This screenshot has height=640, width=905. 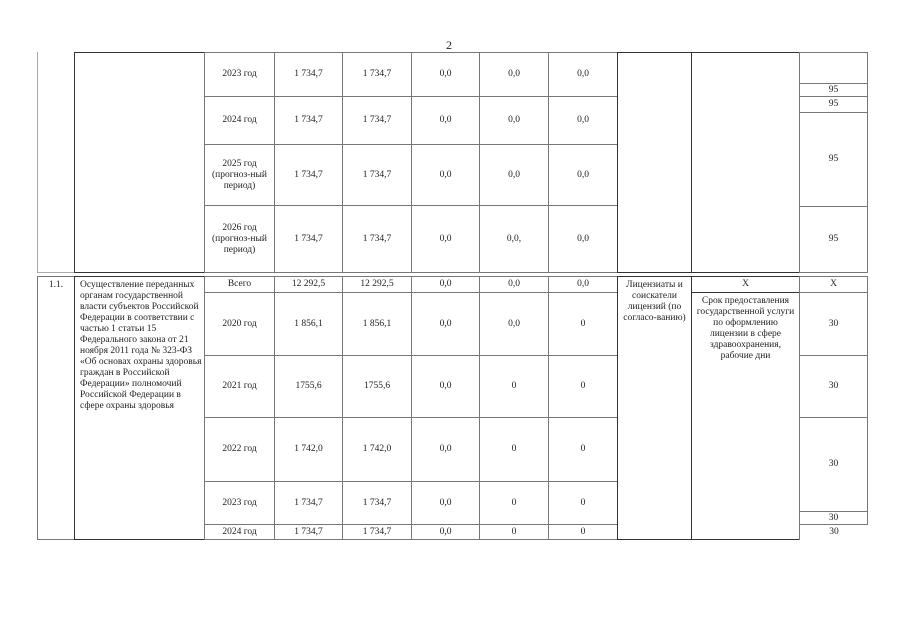 I want to click on indicator-name-cell-empty, so click(x=745, y=162).